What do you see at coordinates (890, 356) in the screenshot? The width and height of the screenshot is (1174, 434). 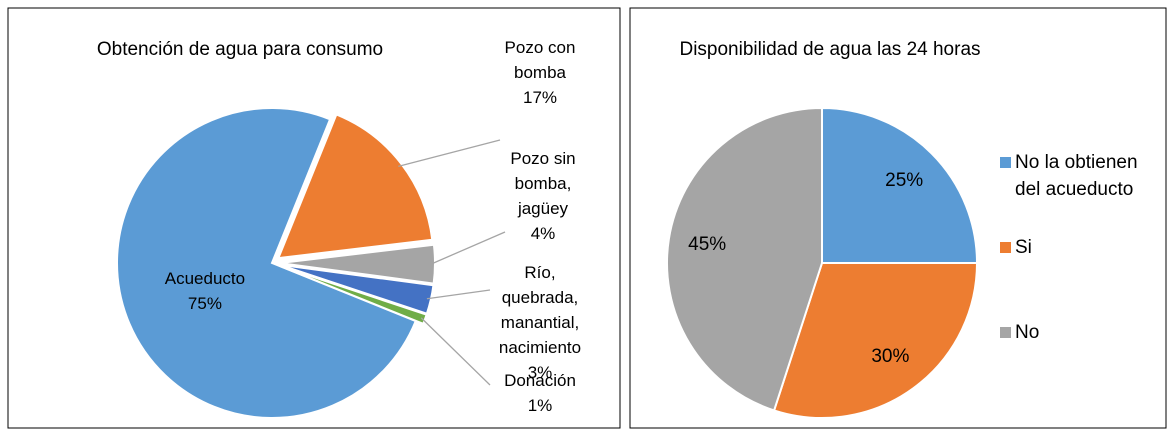 I see `data-label: 30%` at bounding box center [890, 356].